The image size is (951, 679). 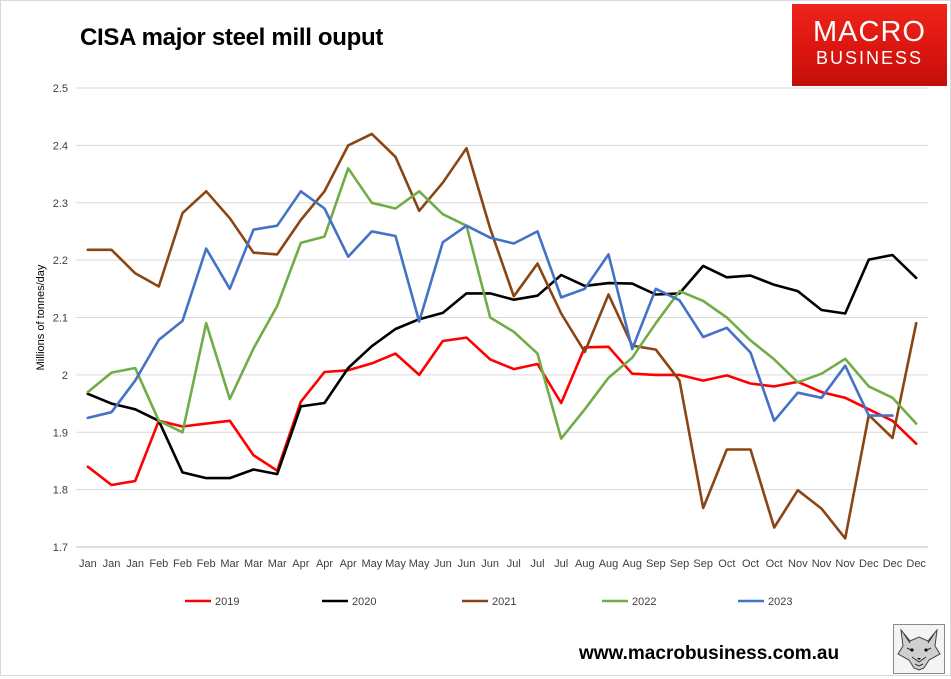 What do you see at coordinates (780, 602) in the screenshot?
I see `legend-label-2023: 2023` at bounding box center [780, 602].